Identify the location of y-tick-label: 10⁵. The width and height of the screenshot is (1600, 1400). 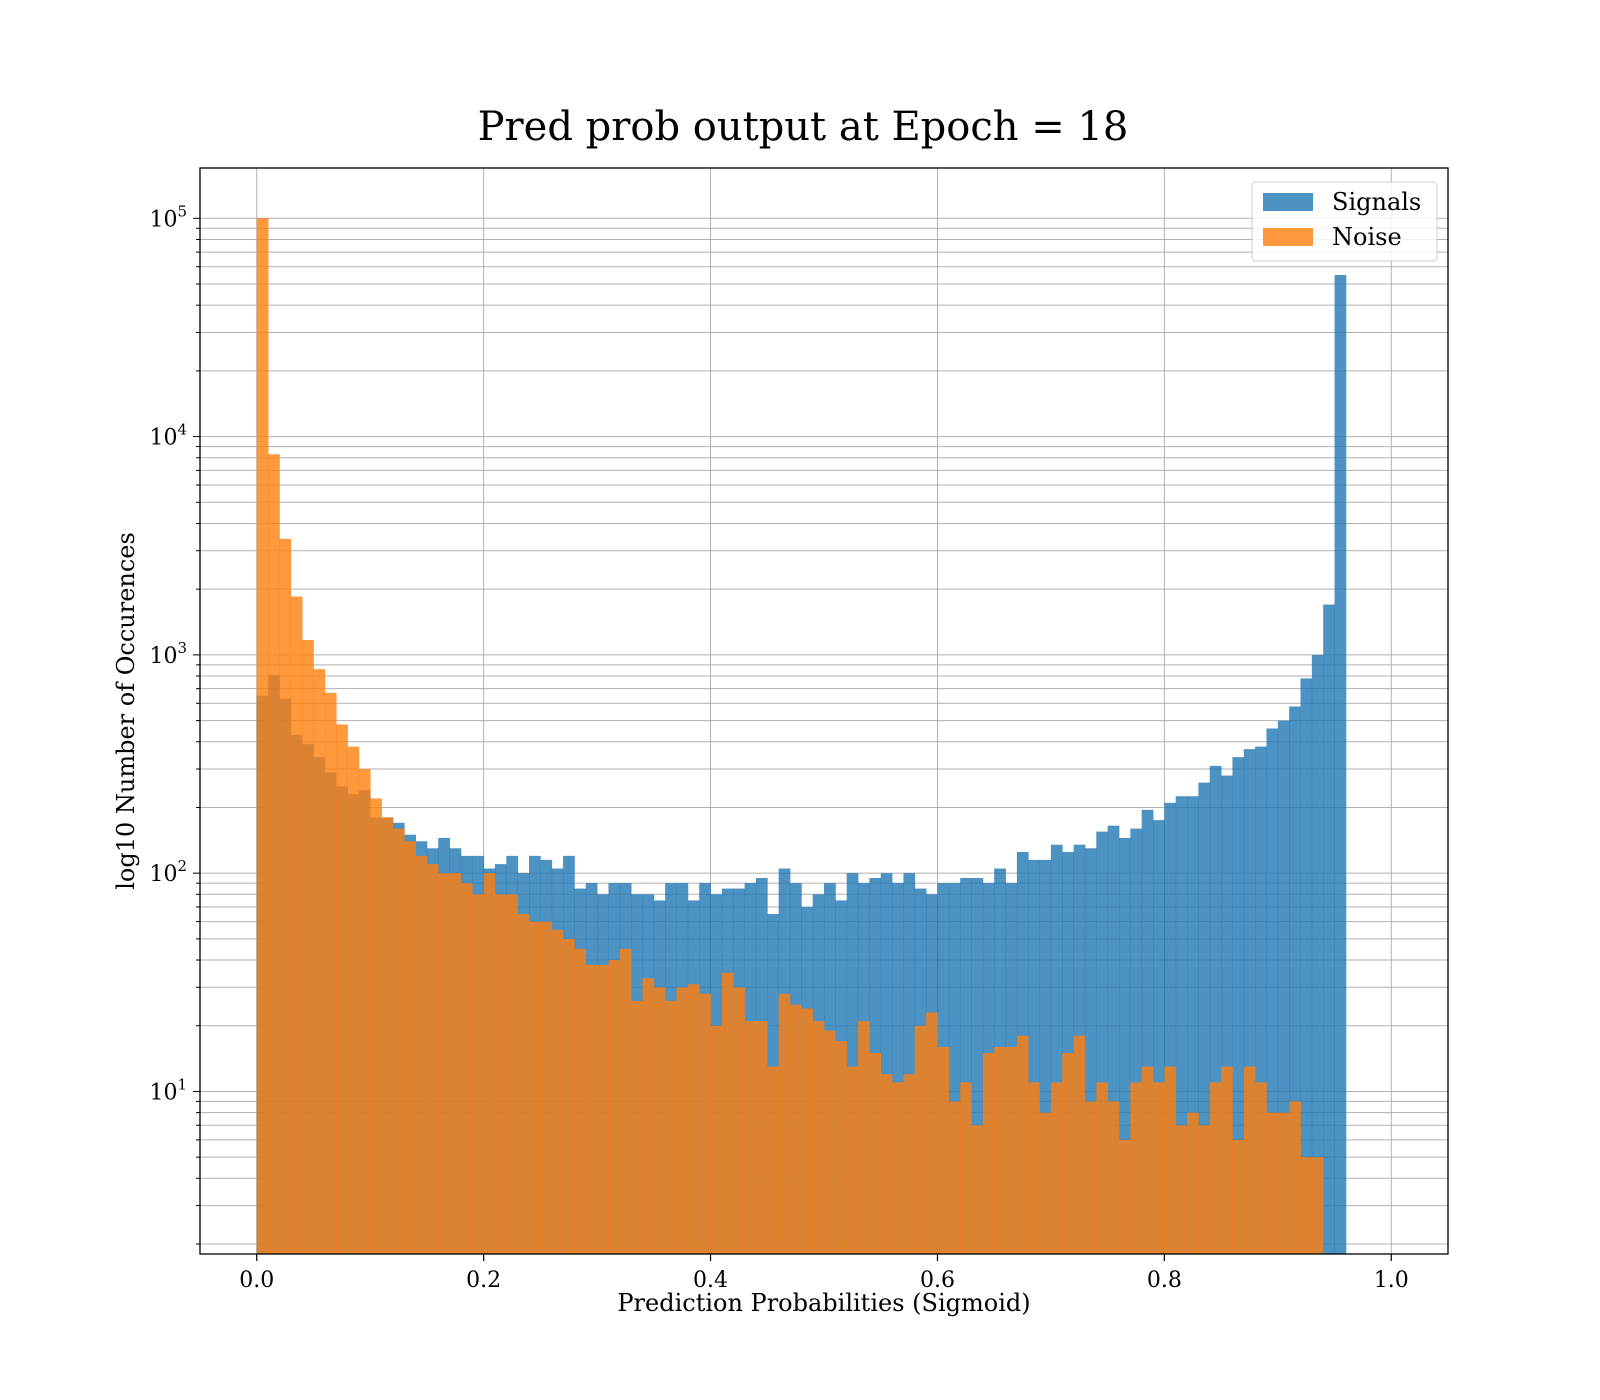
(168, 217).